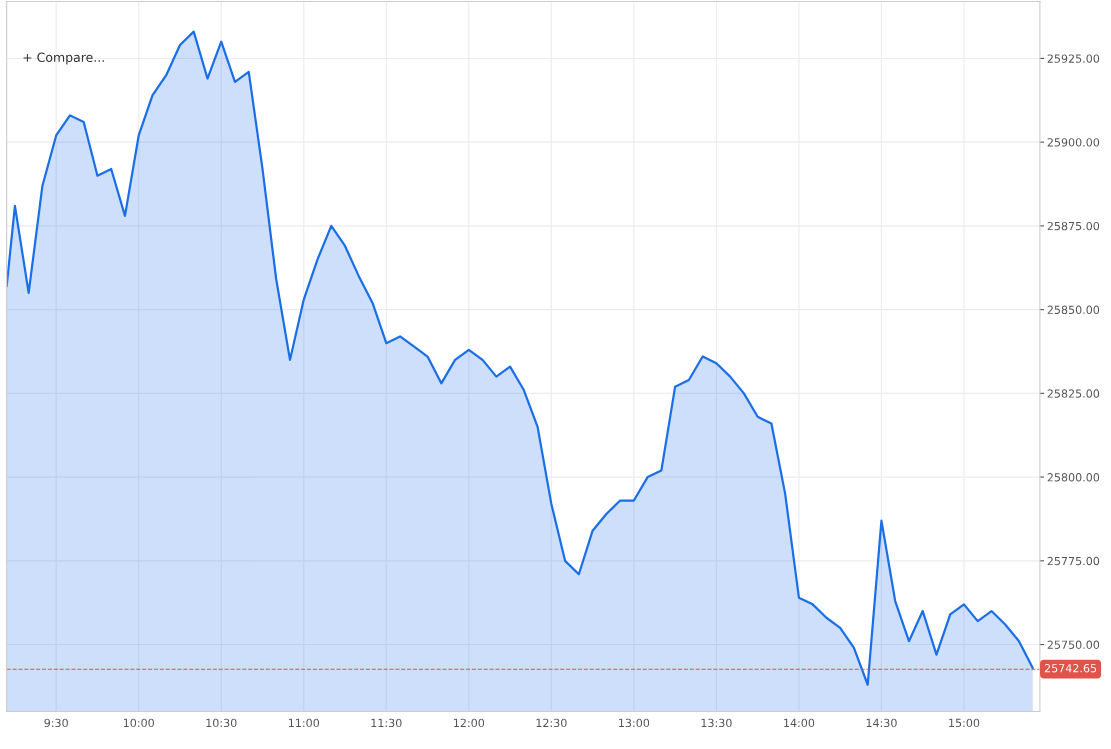  I want to click on x-tick-label: 14:00, so click(799, 723).